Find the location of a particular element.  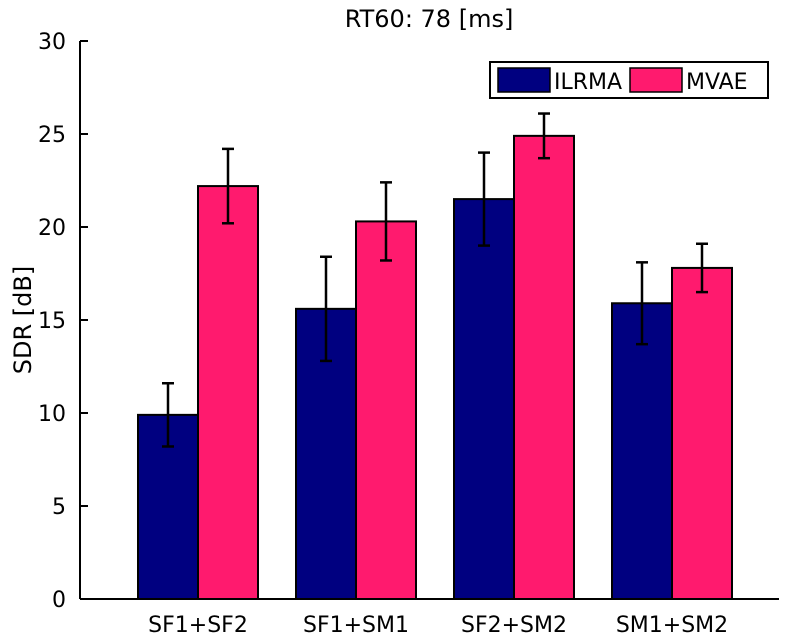

y-tick-label: 0 is located at coordinates (59, 600).